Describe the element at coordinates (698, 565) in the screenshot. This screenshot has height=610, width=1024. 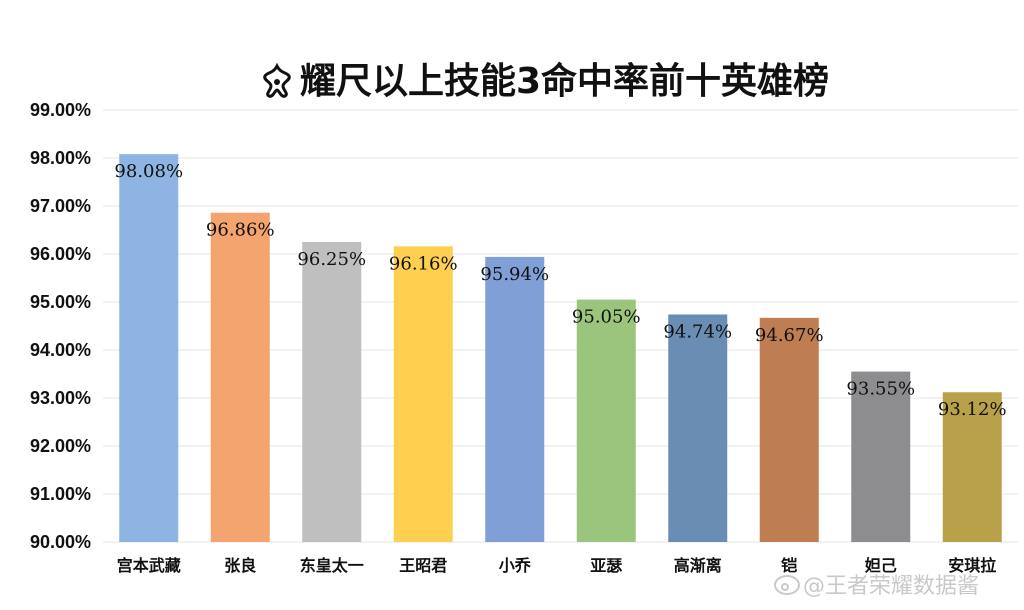
I see `x-tick-label: 高渐离` at that location.